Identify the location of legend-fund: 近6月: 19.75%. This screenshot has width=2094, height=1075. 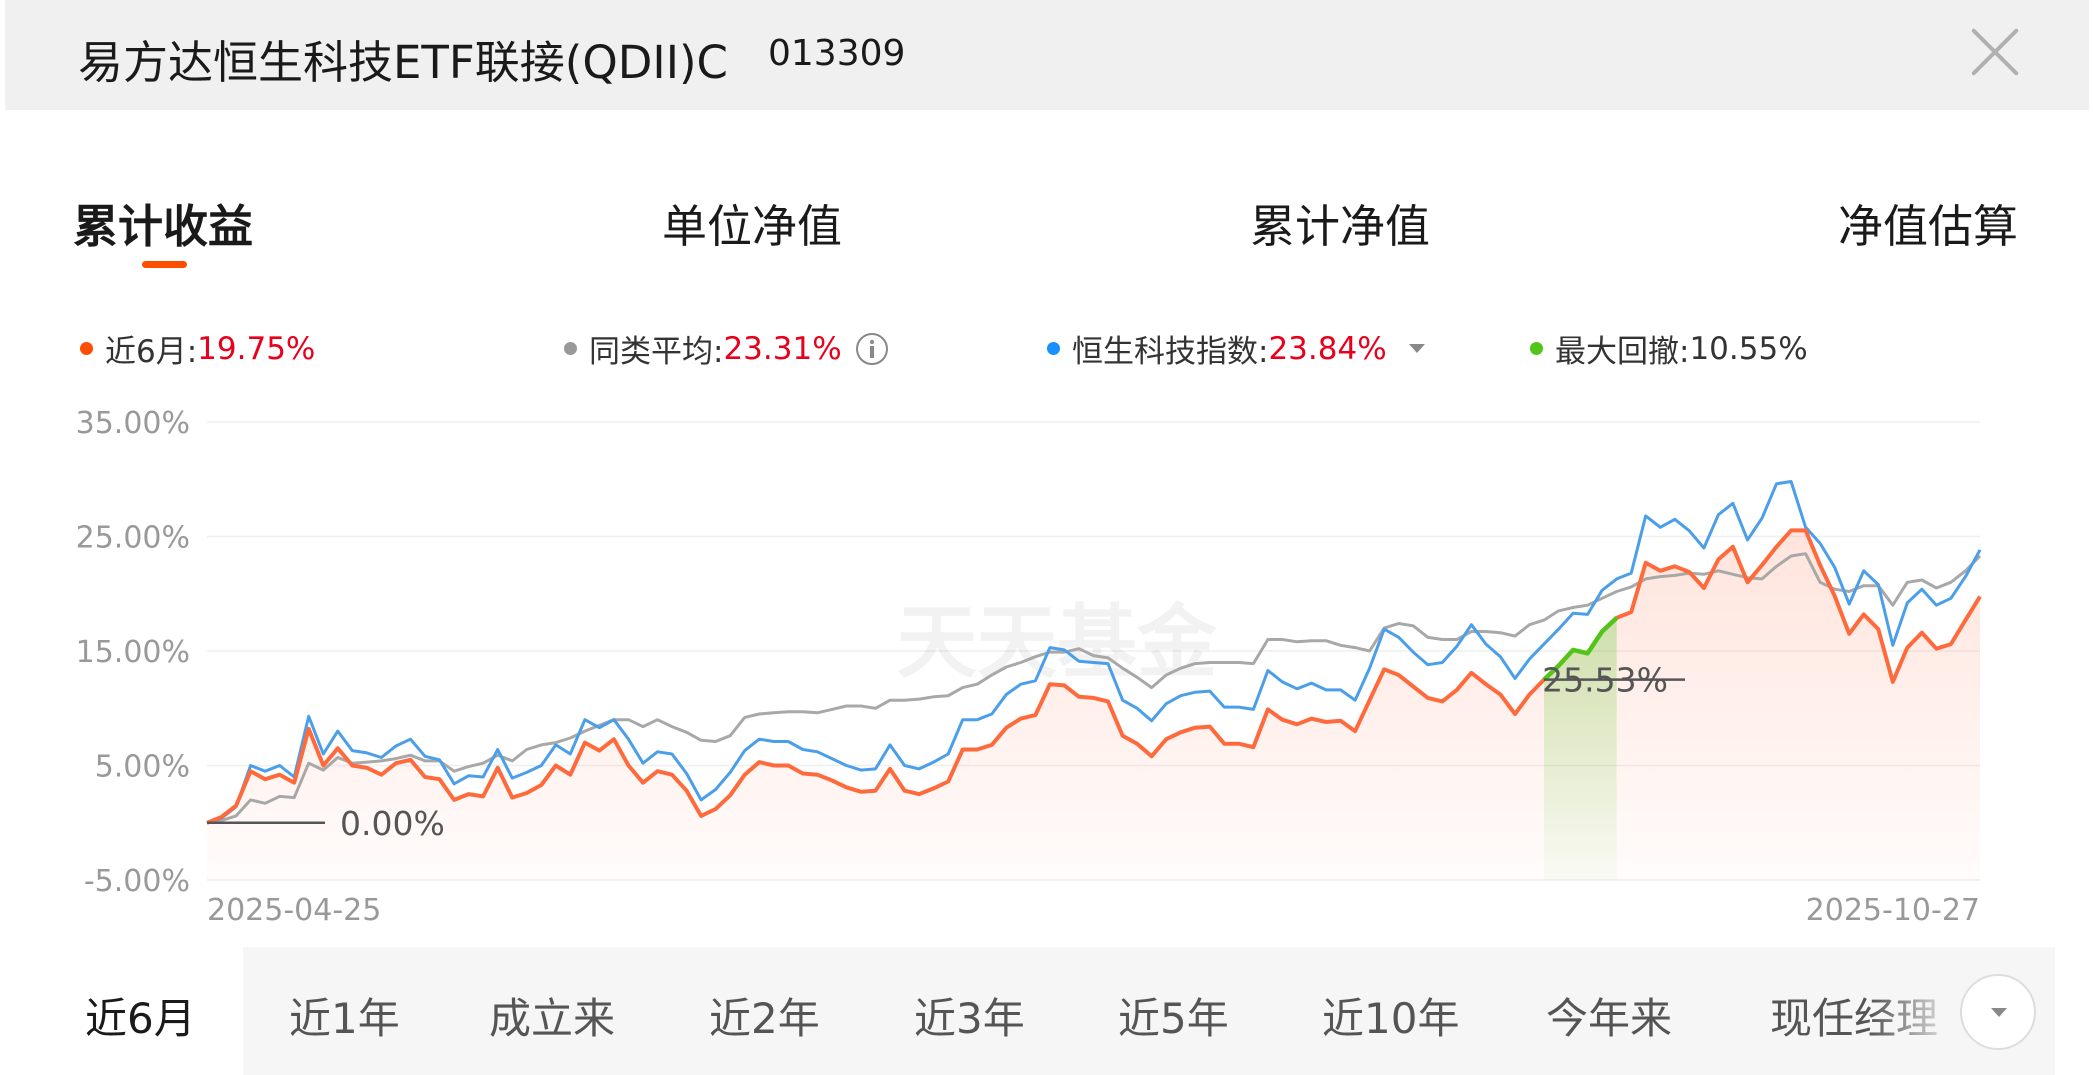
(197, 348).